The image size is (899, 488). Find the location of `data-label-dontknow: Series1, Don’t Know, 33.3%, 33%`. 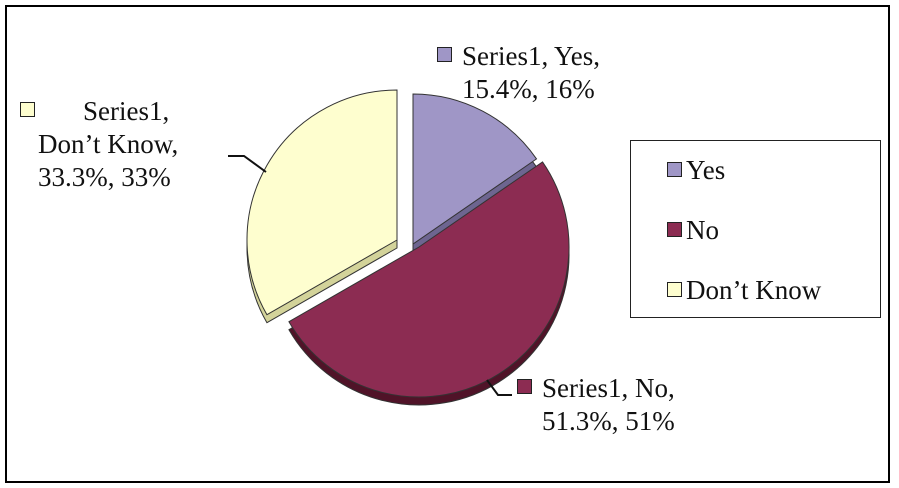

data-label-dontknow: Series1, Don’t Know, 33.3%, 33% is located at coordinates (99, 144).